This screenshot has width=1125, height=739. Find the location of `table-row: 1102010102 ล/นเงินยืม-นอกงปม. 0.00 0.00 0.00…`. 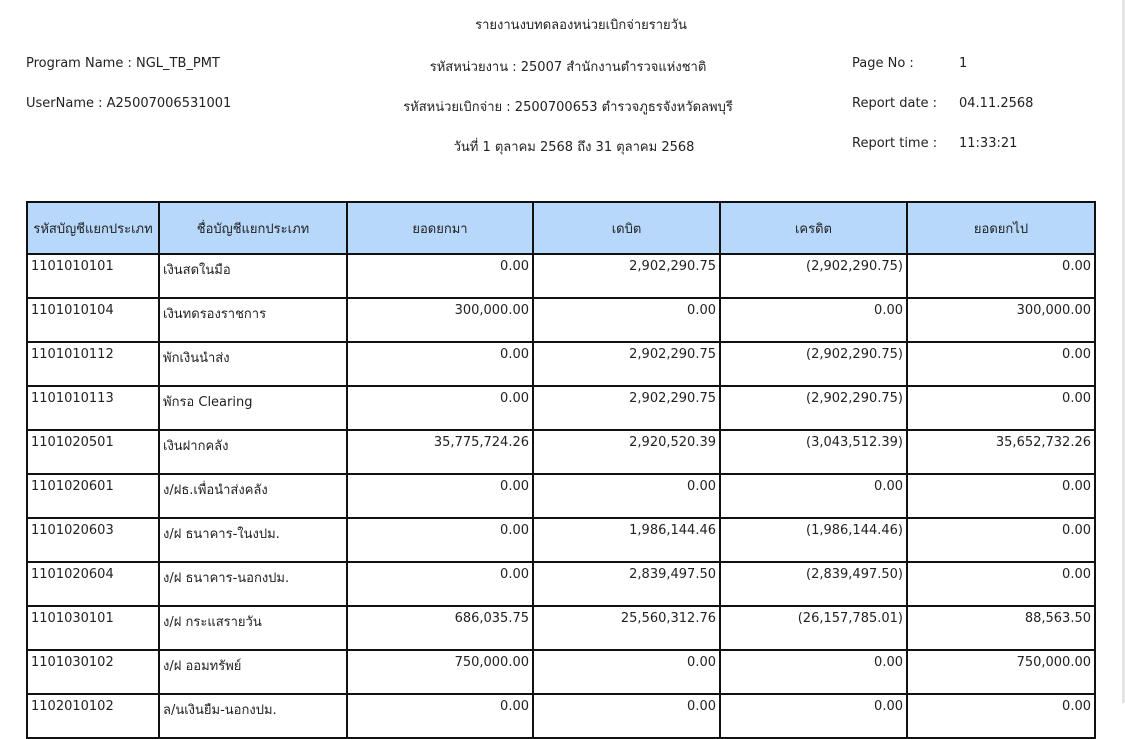

table-row: 1102010102 ล/นเงินยืม-นอกงปม. 0.00 0.00 0.00… is located at coordinates (561, 716).